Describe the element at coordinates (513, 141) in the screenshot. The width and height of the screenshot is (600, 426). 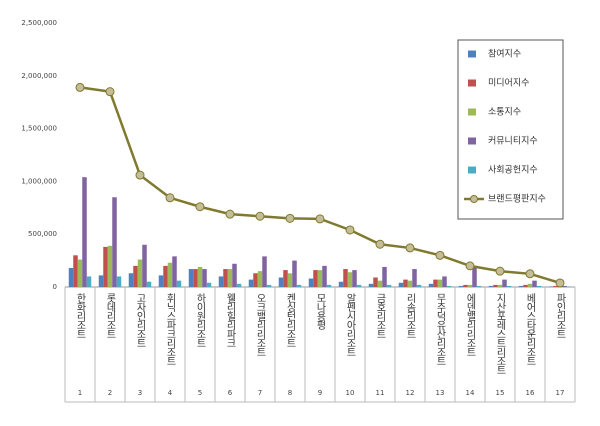
I see `legend-label: 커뮤니티지수` at that location.